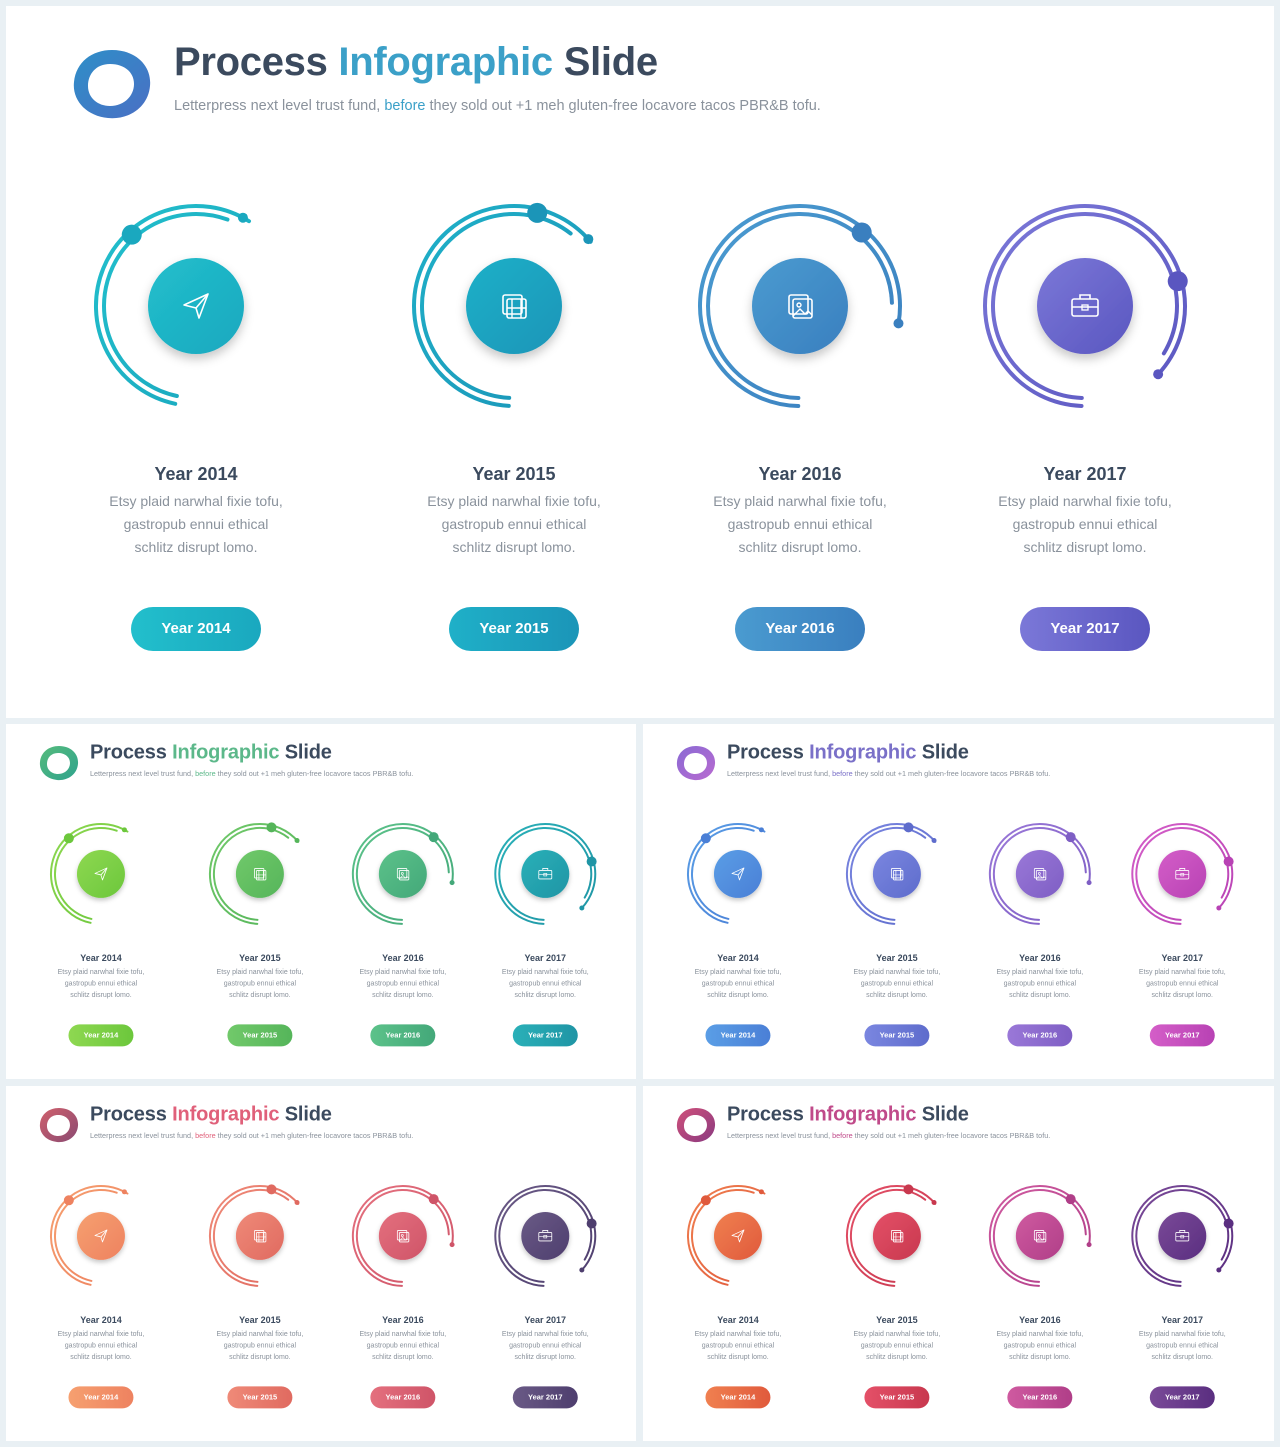 Image resolution: width=1280 pixels, height=1447 pixels. Describe the element at coordinates (251, 62) in the screenshot. I see `title-word-process: Process` at that location.